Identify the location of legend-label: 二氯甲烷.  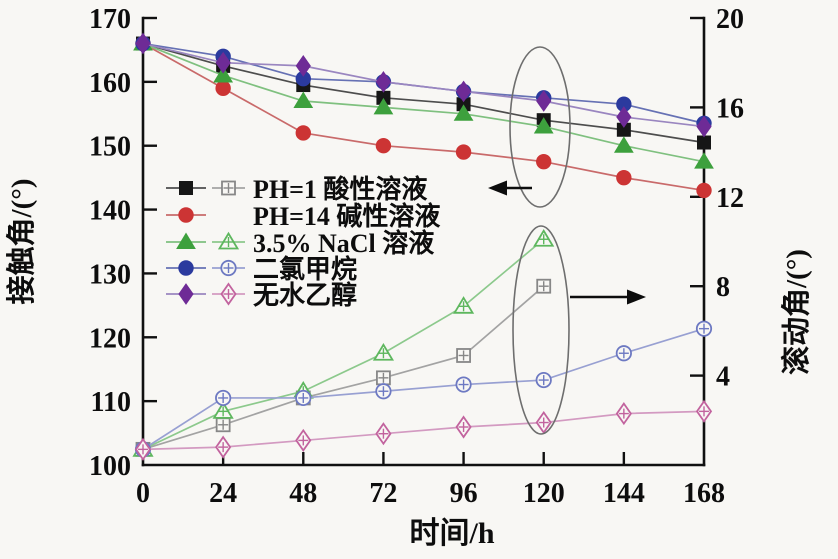
(305, 269).